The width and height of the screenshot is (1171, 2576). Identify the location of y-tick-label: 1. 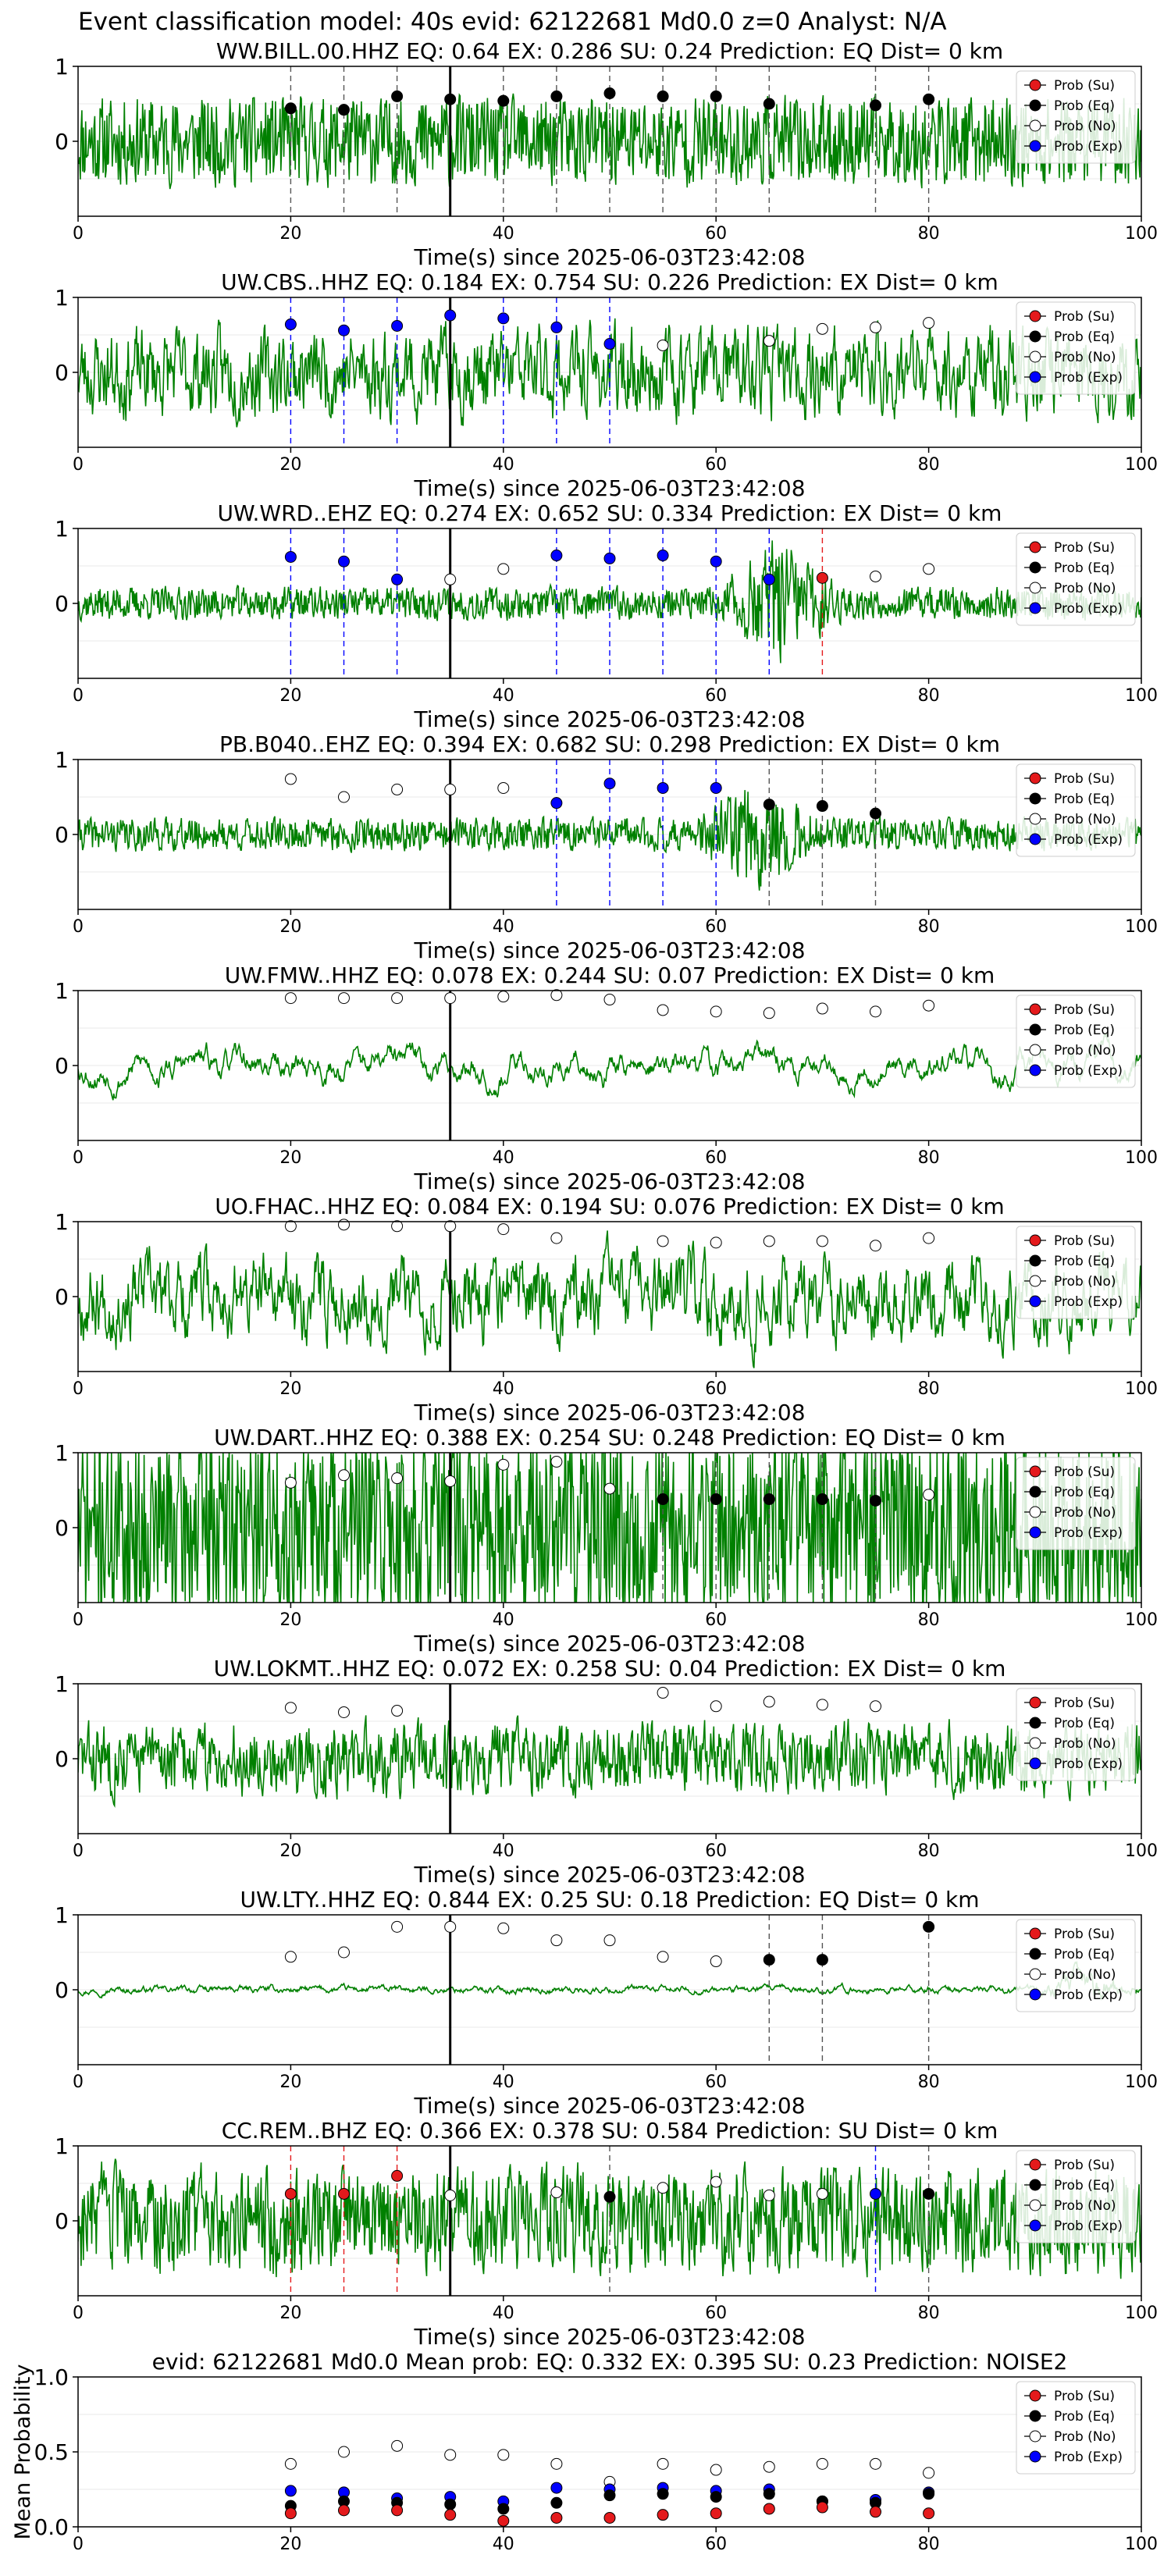
(62, 1684).